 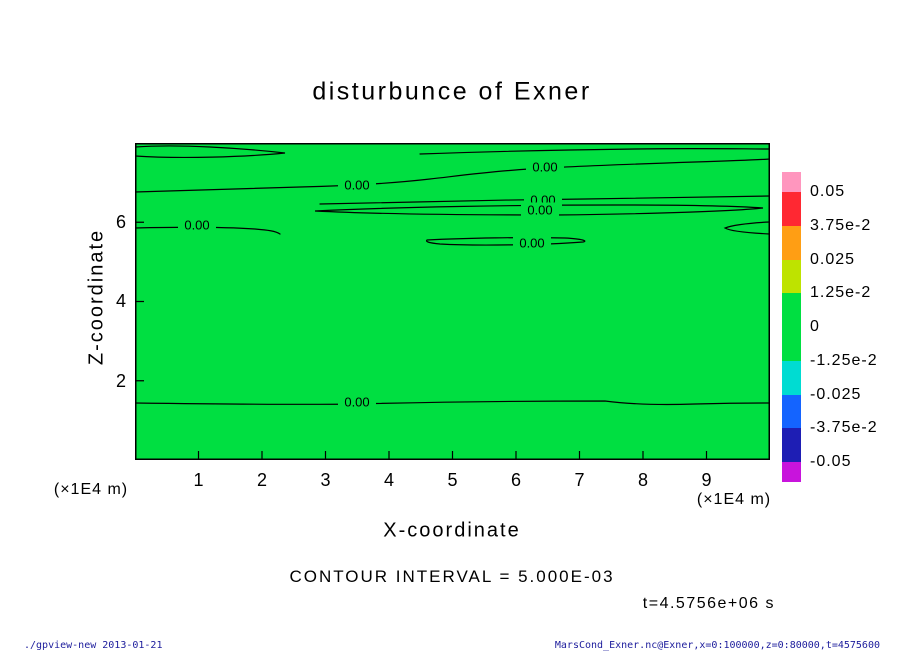 I want to click on colorbar-label: 1.25e-2, so click(x=841, y=293).